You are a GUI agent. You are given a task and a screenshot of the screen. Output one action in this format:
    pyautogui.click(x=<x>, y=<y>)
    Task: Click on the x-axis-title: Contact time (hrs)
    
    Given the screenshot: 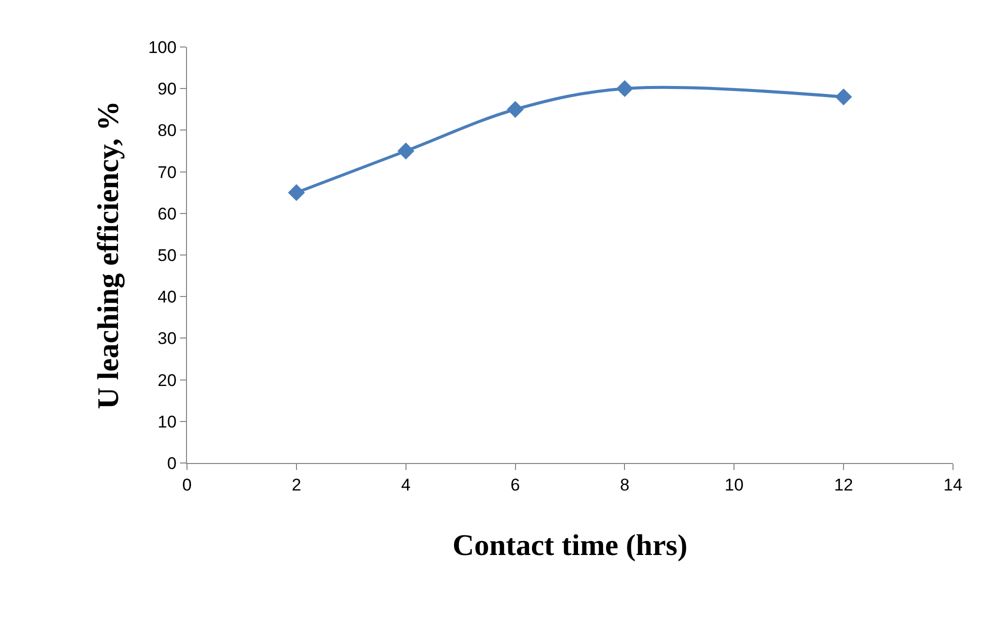 What is the action you would take?
    pyautogui.click(x=570, y=545)
    